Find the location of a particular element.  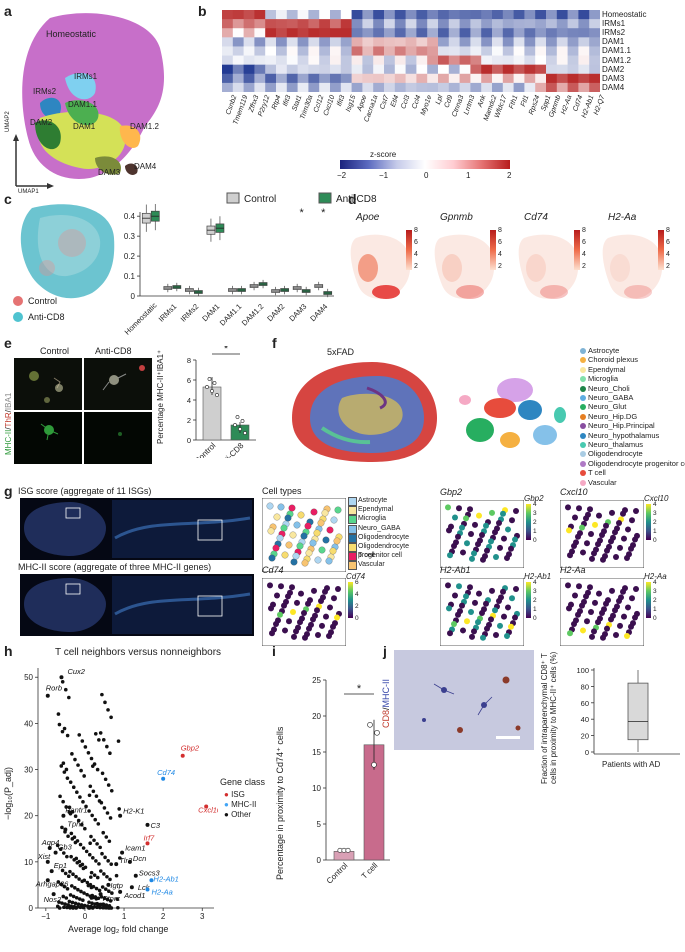

umap-legend-control: Control is located at coordinates (43, 301).